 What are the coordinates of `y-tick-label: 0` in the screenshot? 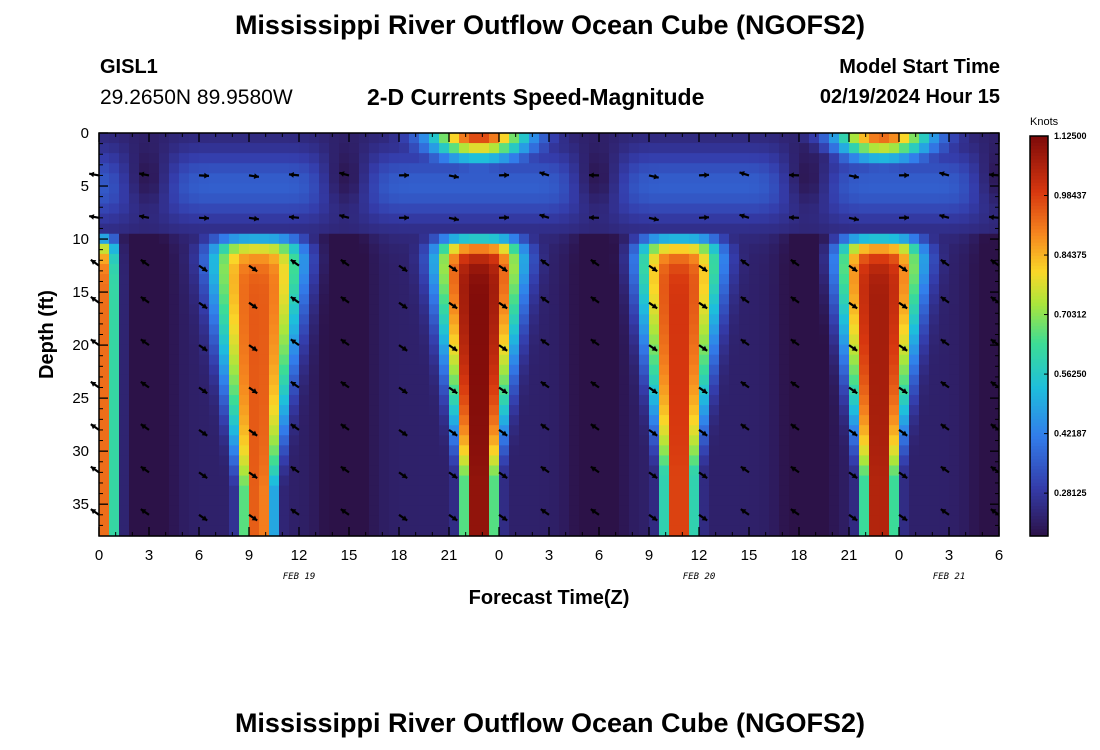 It's located at (85, 133).